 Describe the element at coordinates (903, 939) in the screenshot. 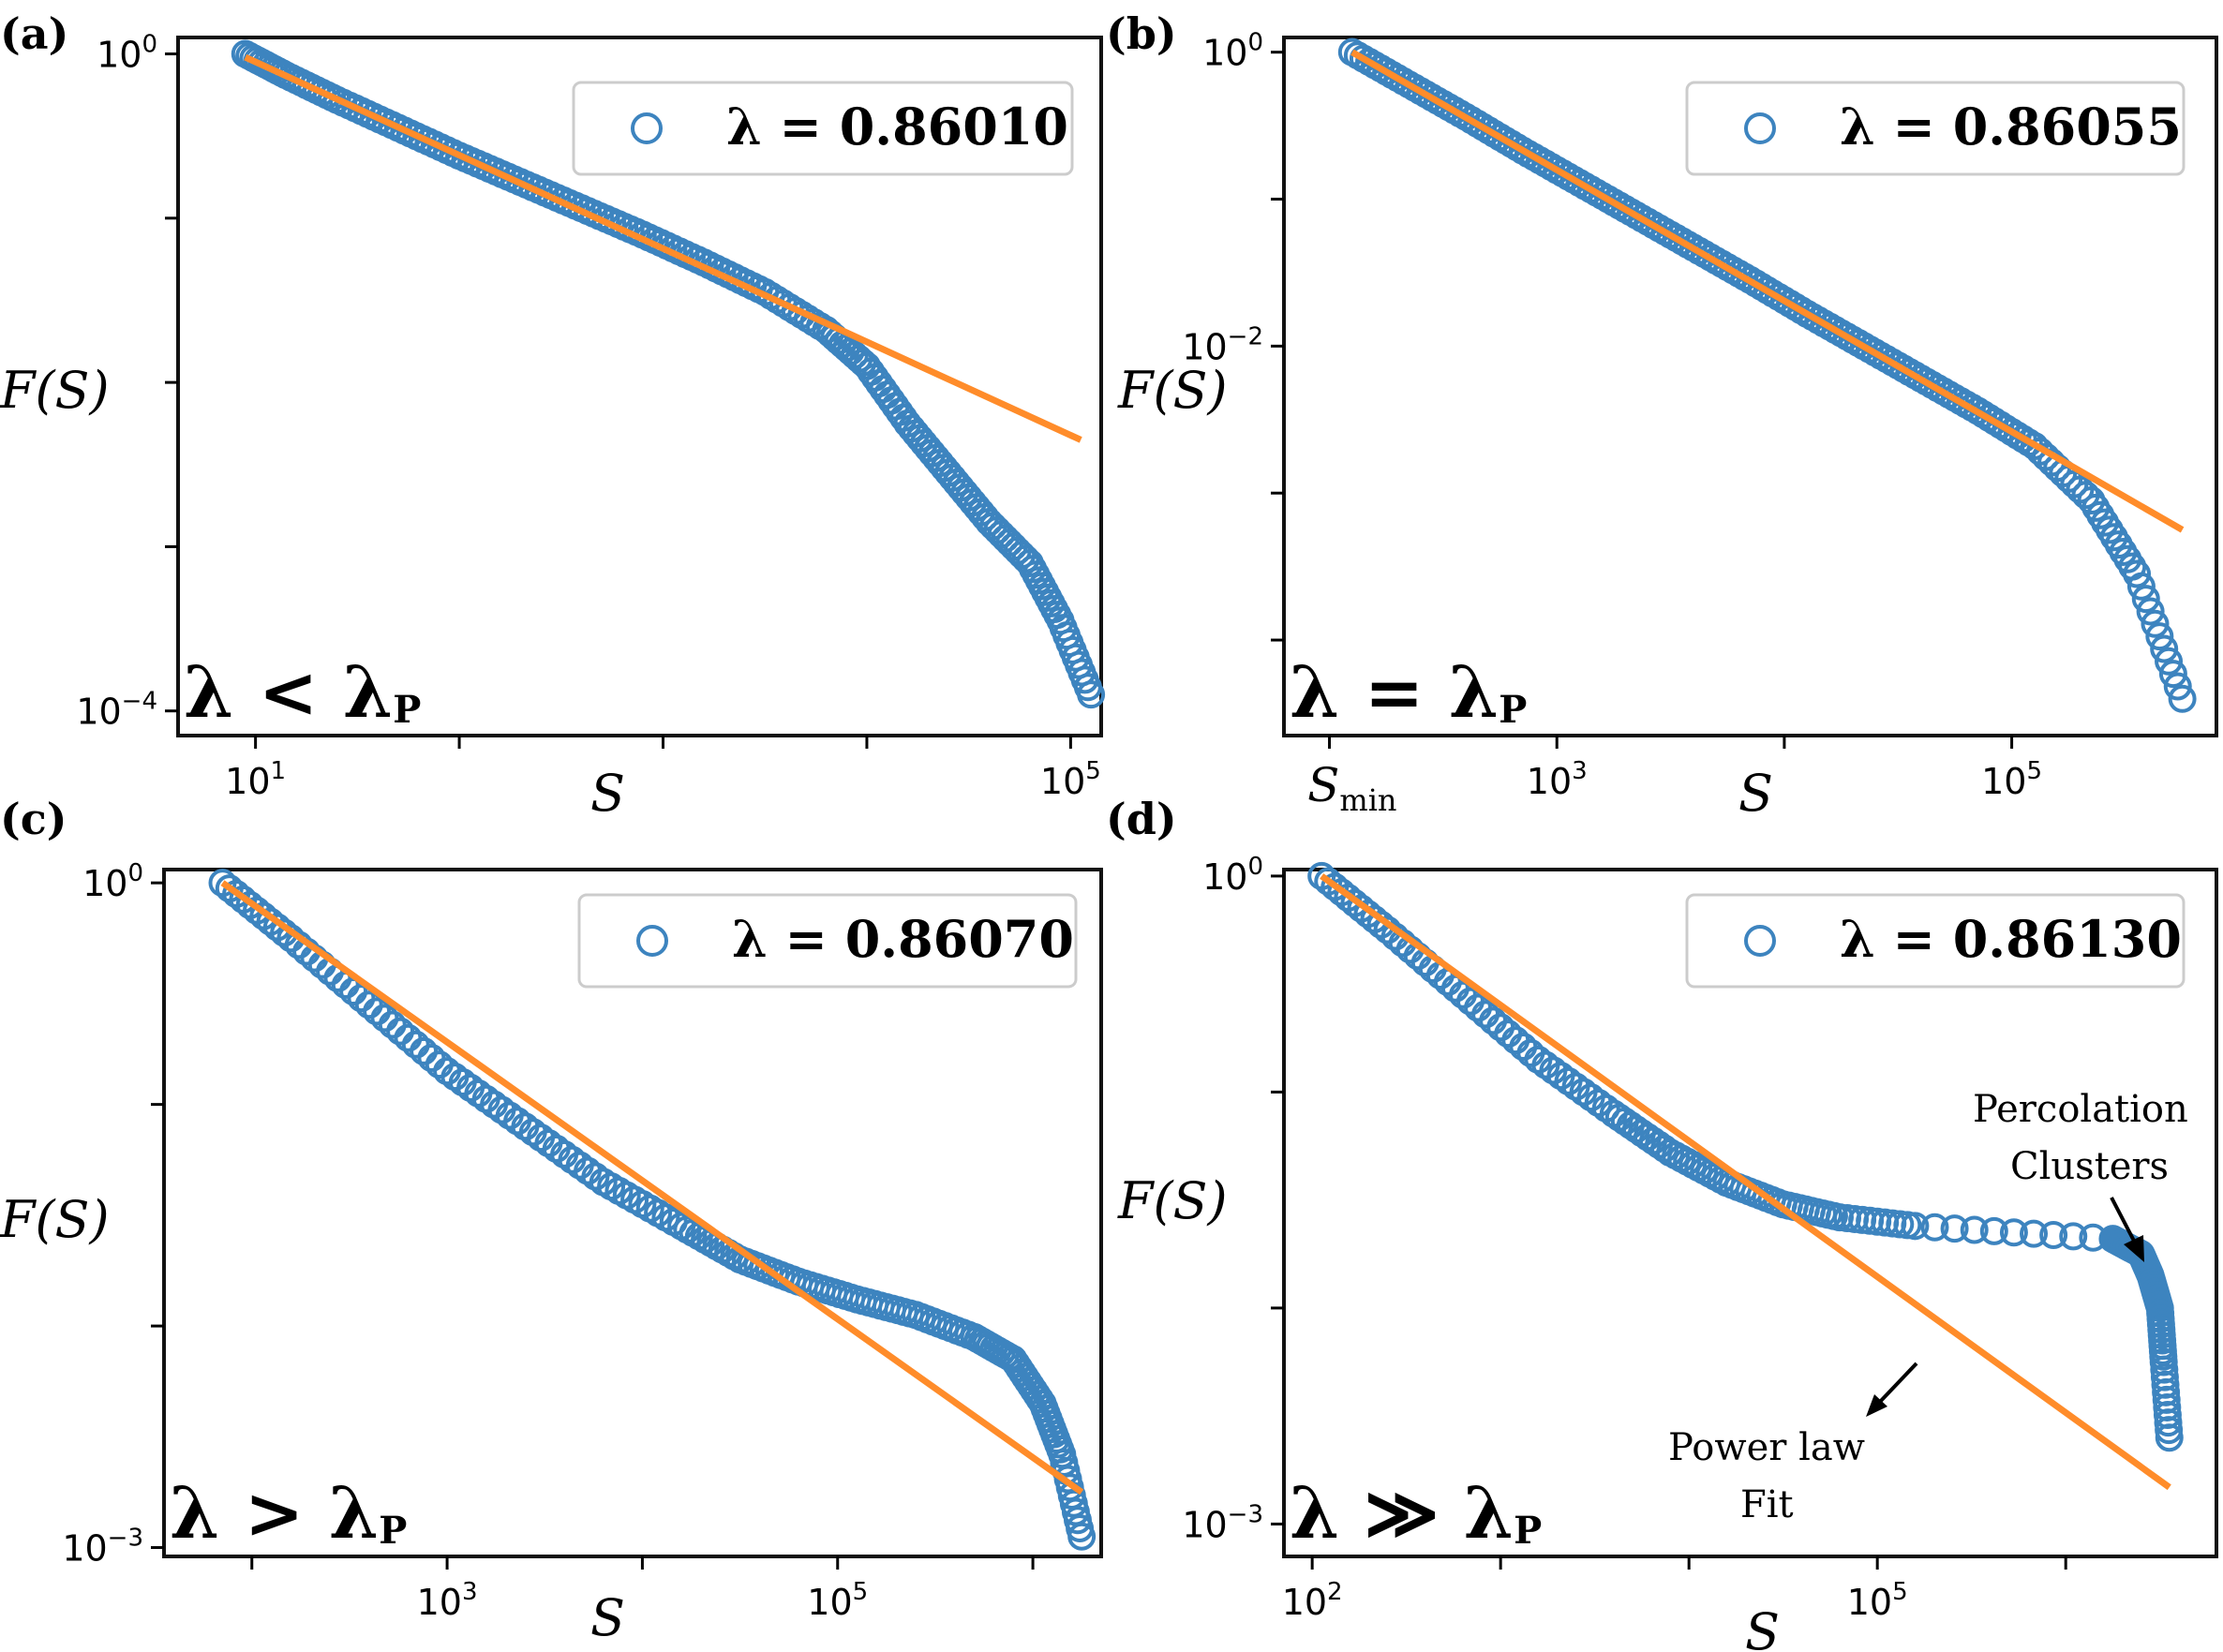

I see `legend-label: λ = 0.86070` at that location.